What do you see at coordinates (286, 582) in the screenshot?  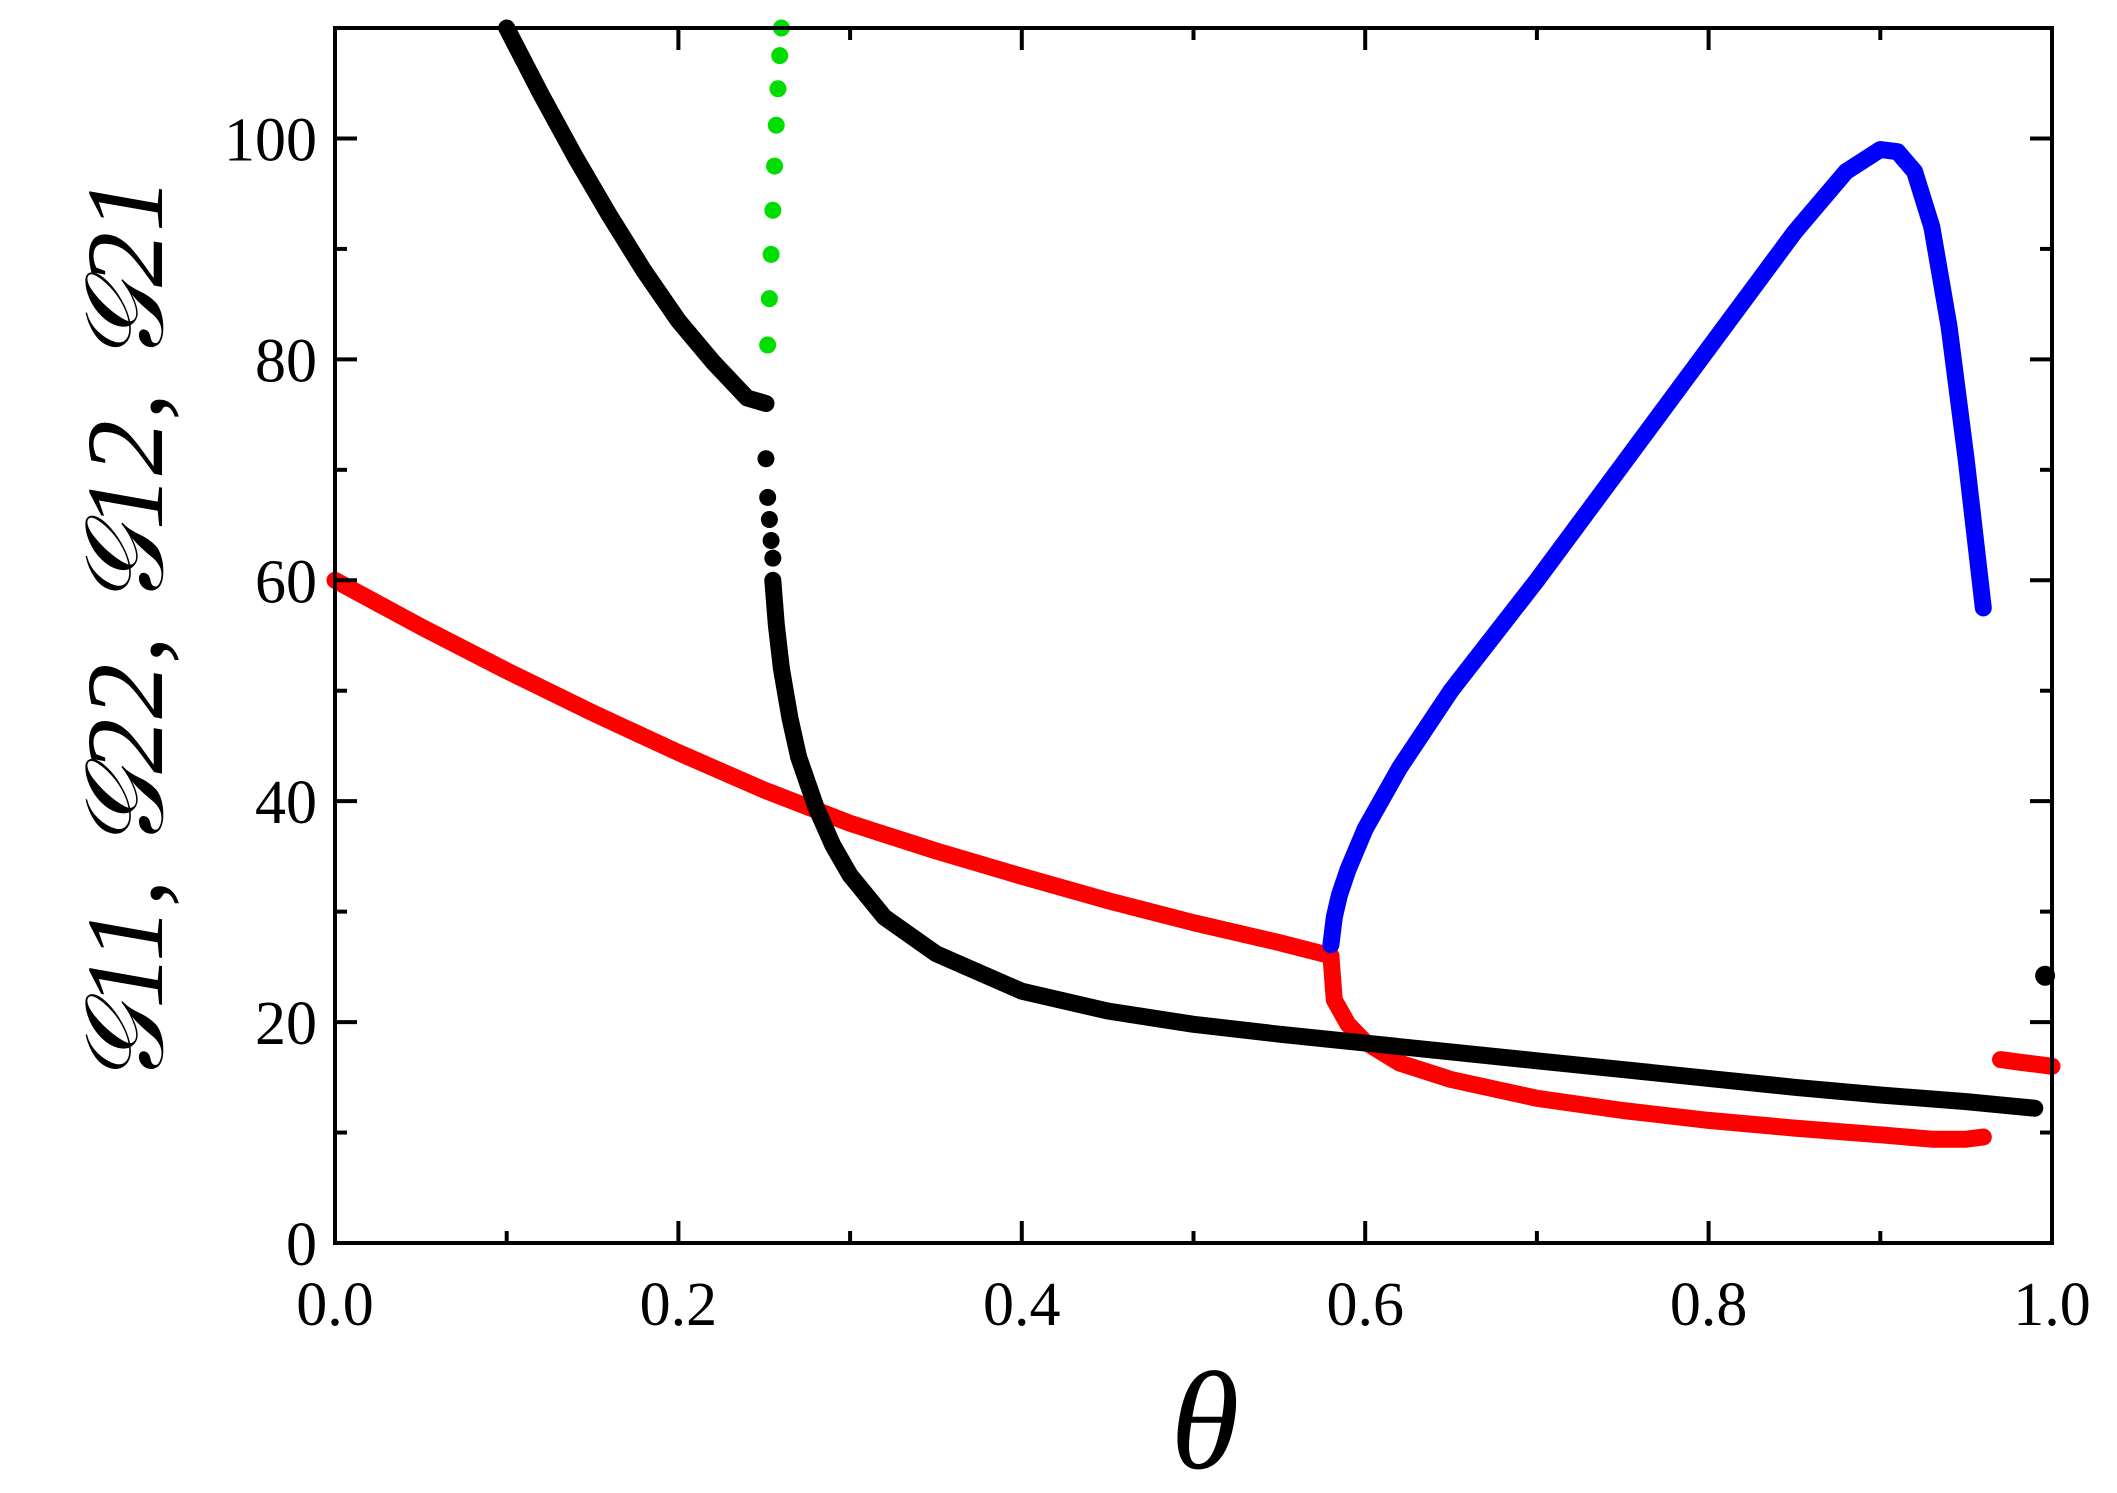 I see `y-tick-label: 60` at bounding box center [286, 582].